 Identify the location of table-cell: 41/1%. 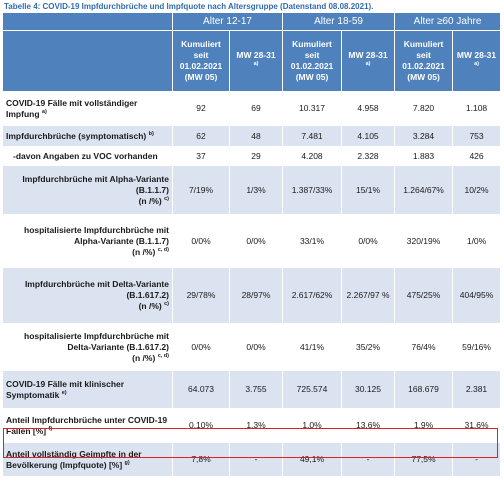
(312, 347).